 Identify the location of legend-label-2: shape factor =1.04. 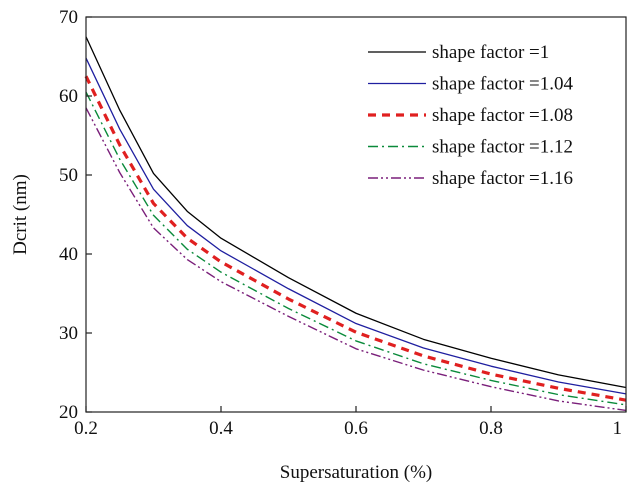
(503, 84).